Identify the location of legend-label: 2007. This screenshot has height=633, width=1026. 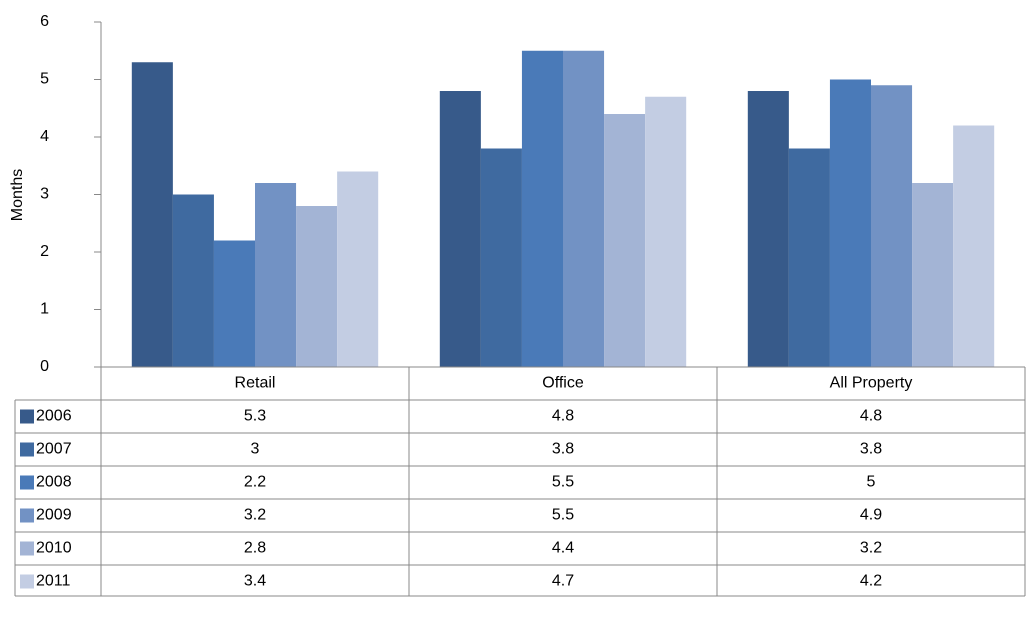
(54, 449).